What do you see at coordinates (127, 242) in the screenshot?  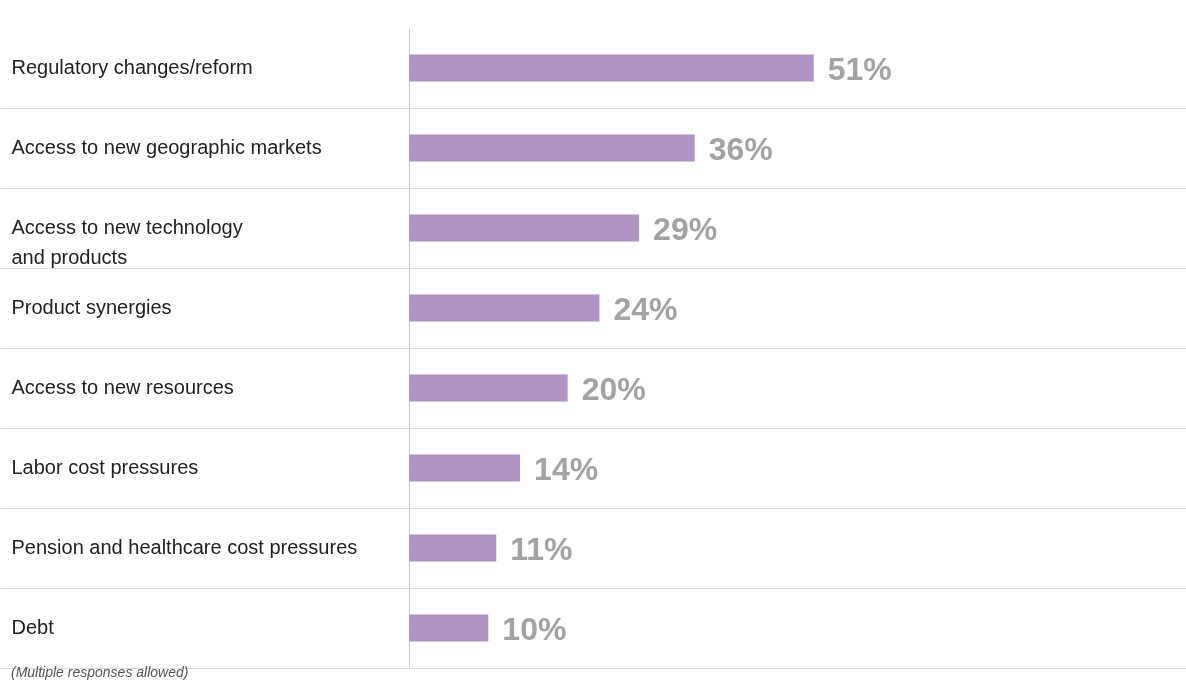 I see `y-tick-label: Access to new technology and products` at bounding box center [127, 242].